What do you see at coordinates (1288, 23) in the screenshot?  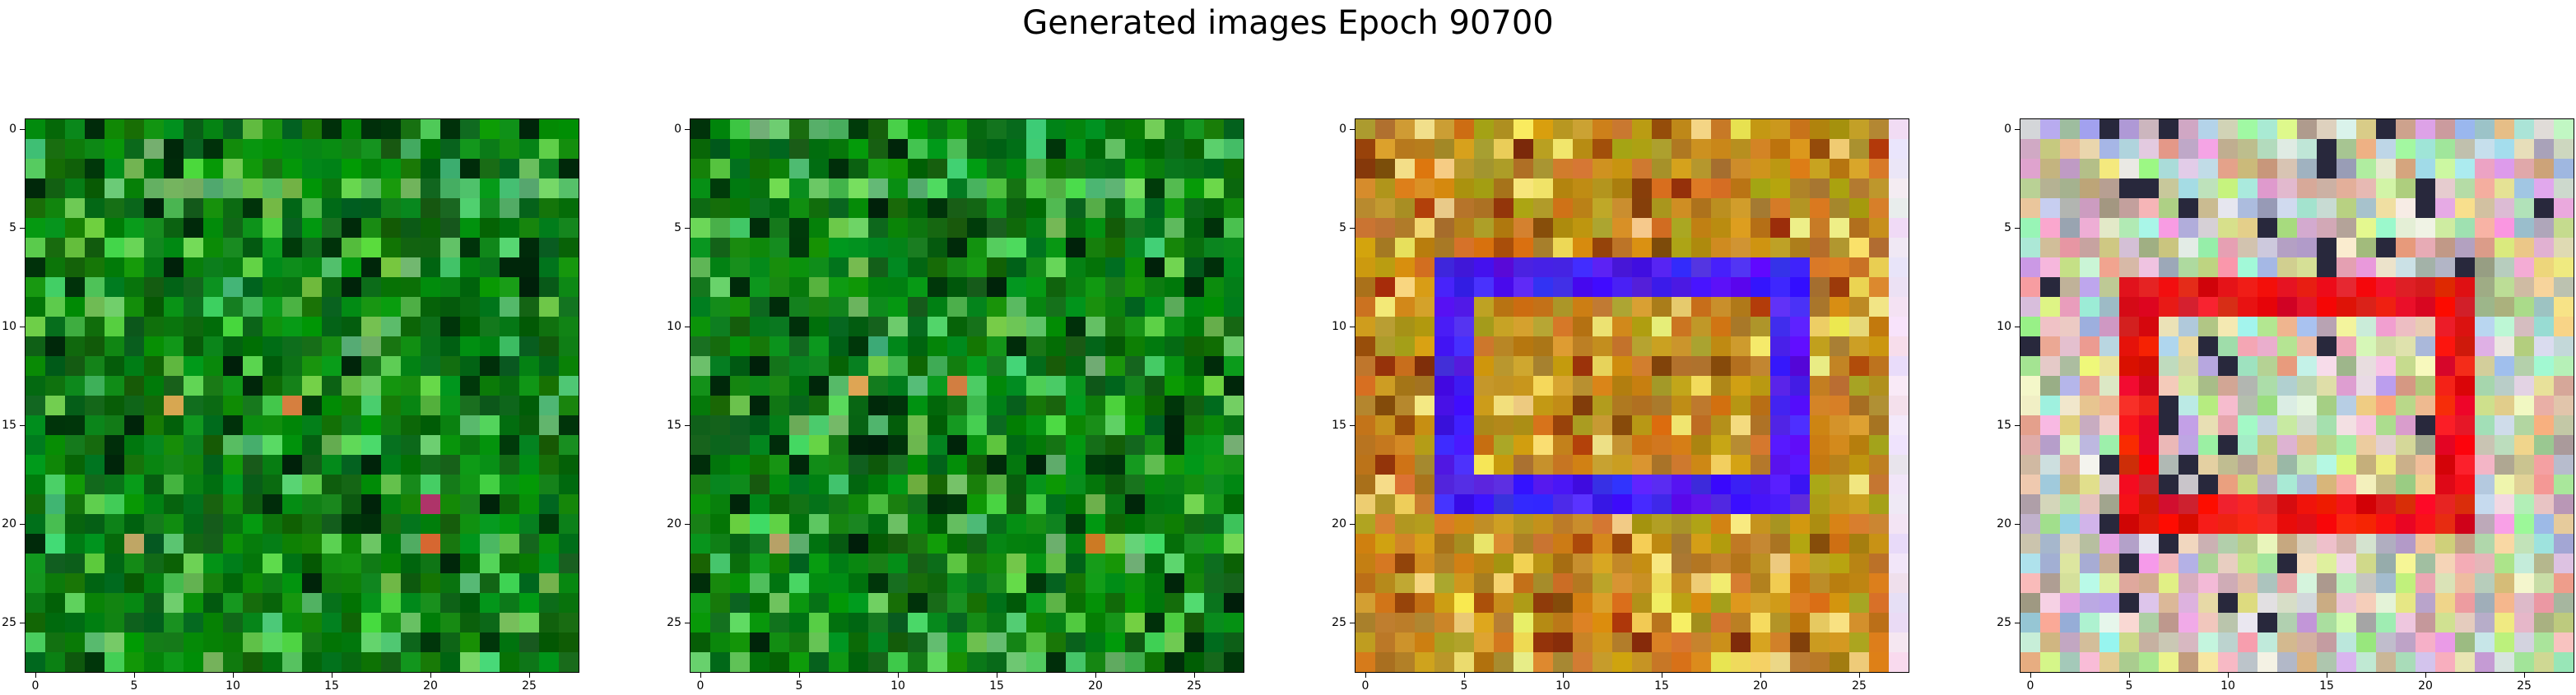 I see `figure-title: Generated images Epoch 90700` at bounding box center [1288, 23].